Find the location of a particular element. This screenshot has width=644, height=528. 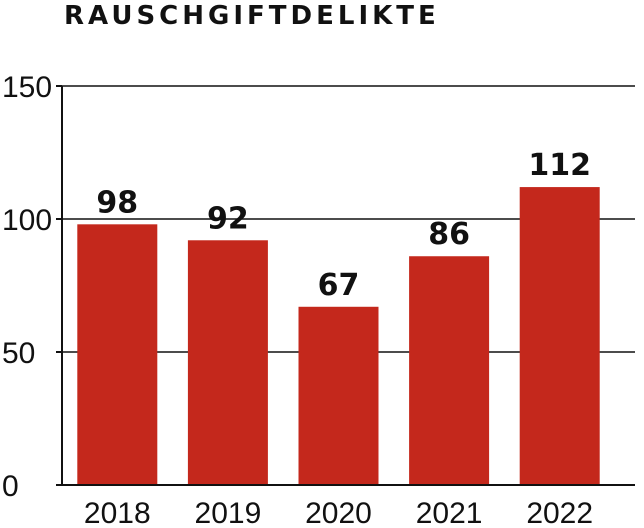

data-label-2020: 67 is located at coordinates (339, 285).